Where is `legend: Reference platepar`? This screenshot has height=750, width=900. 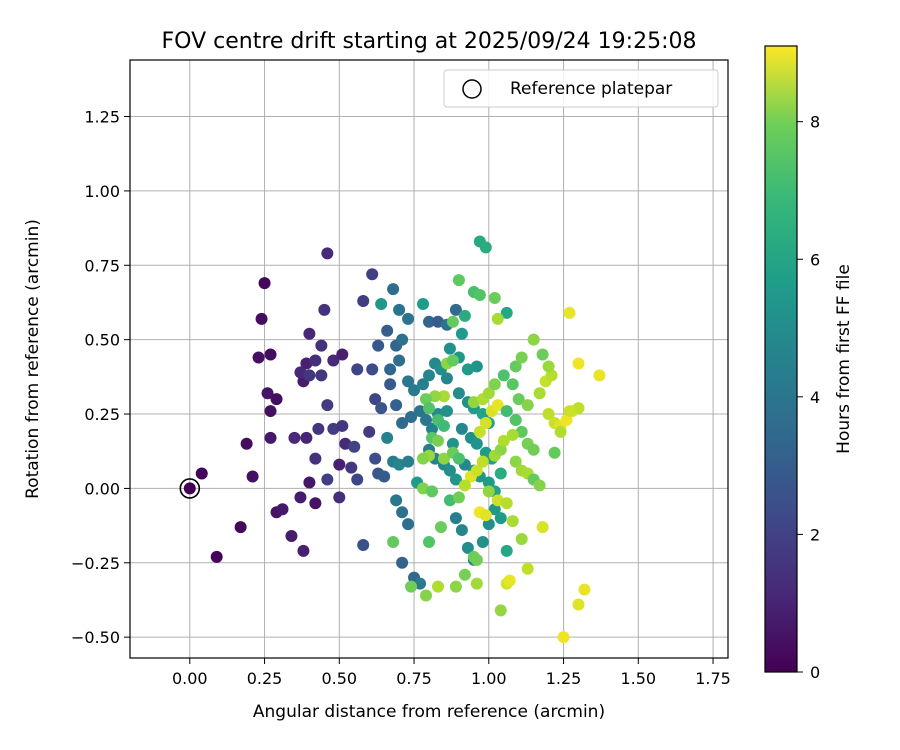
legend: Reference platepar is located at coordinates (581, 88).